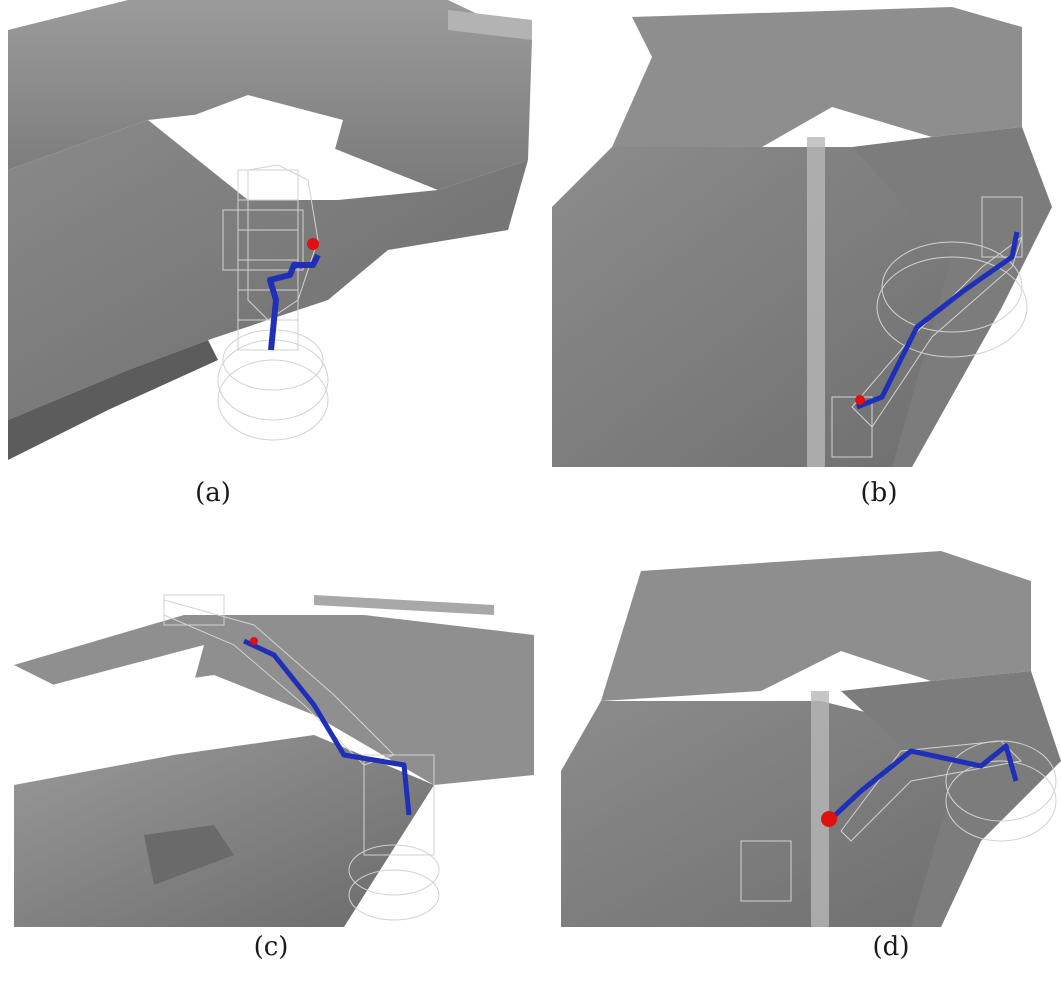 Image resolution: width=1061 pixels, height=982 pixels. What do you see at coordinates (271, 947) in the screenshot?
I see `caption-c: (c)` at bounding box center [271, 947].